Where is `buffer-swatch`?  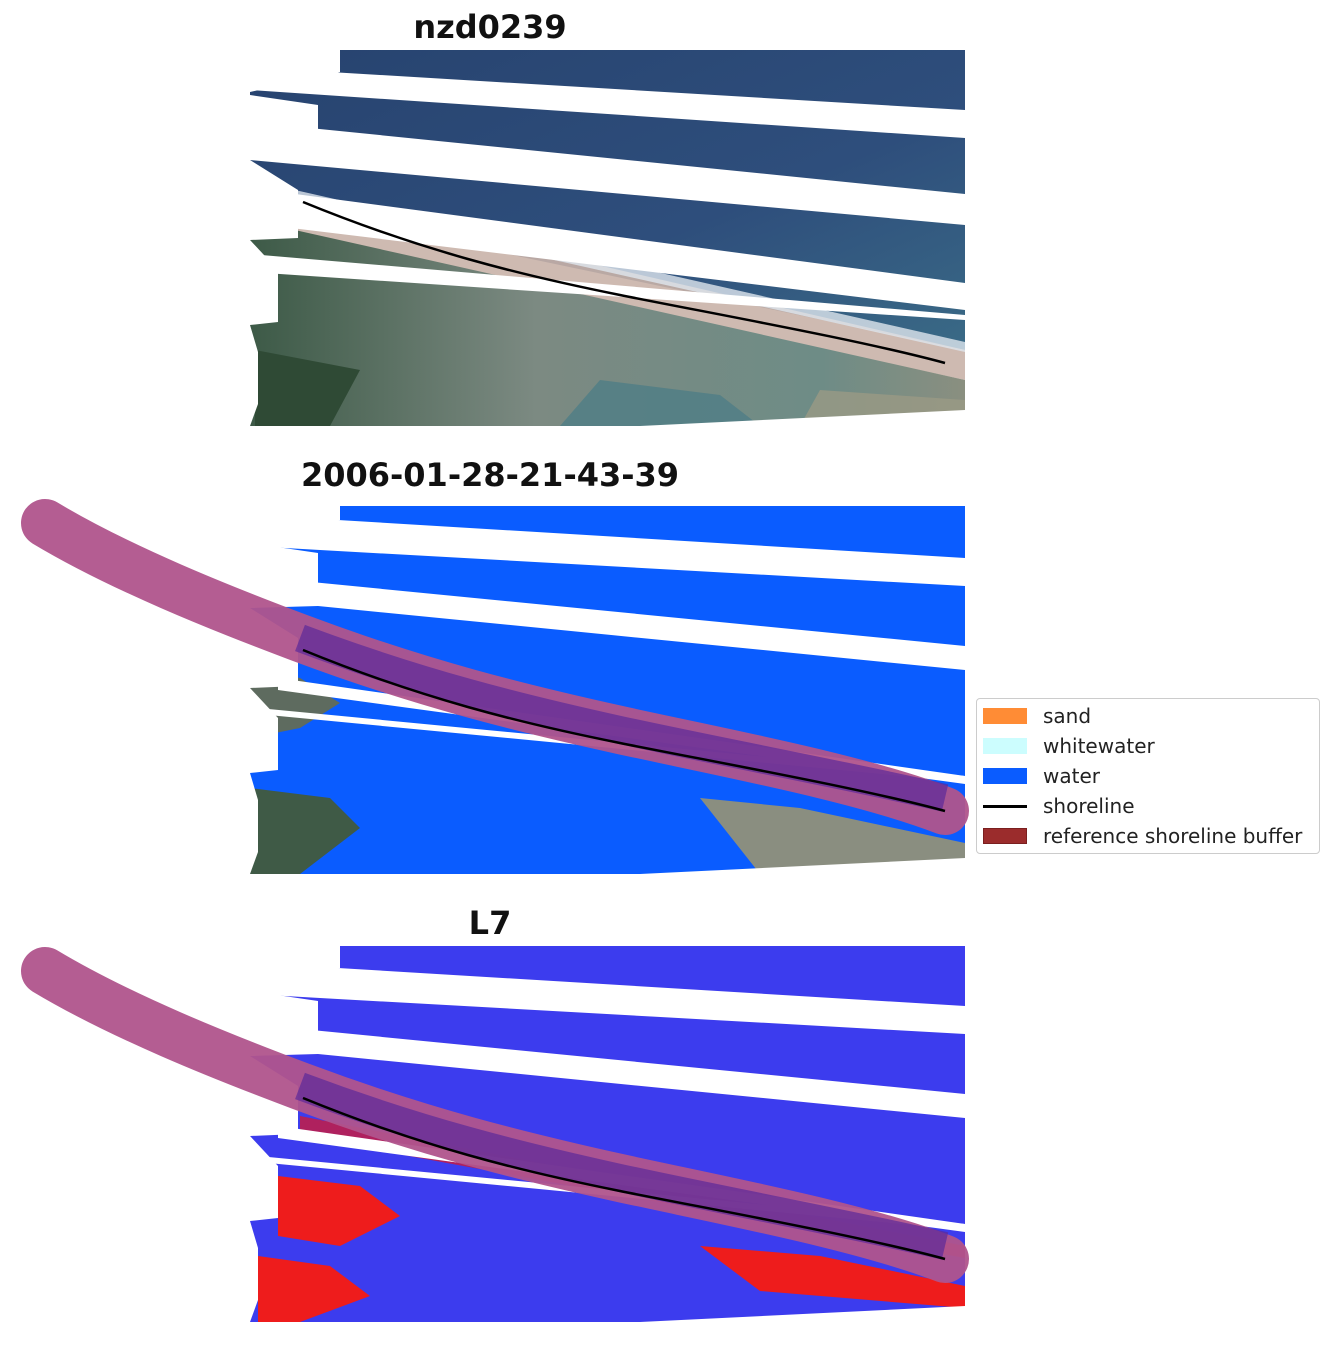 buffer-swatch is located at coordinates (1005, 836).